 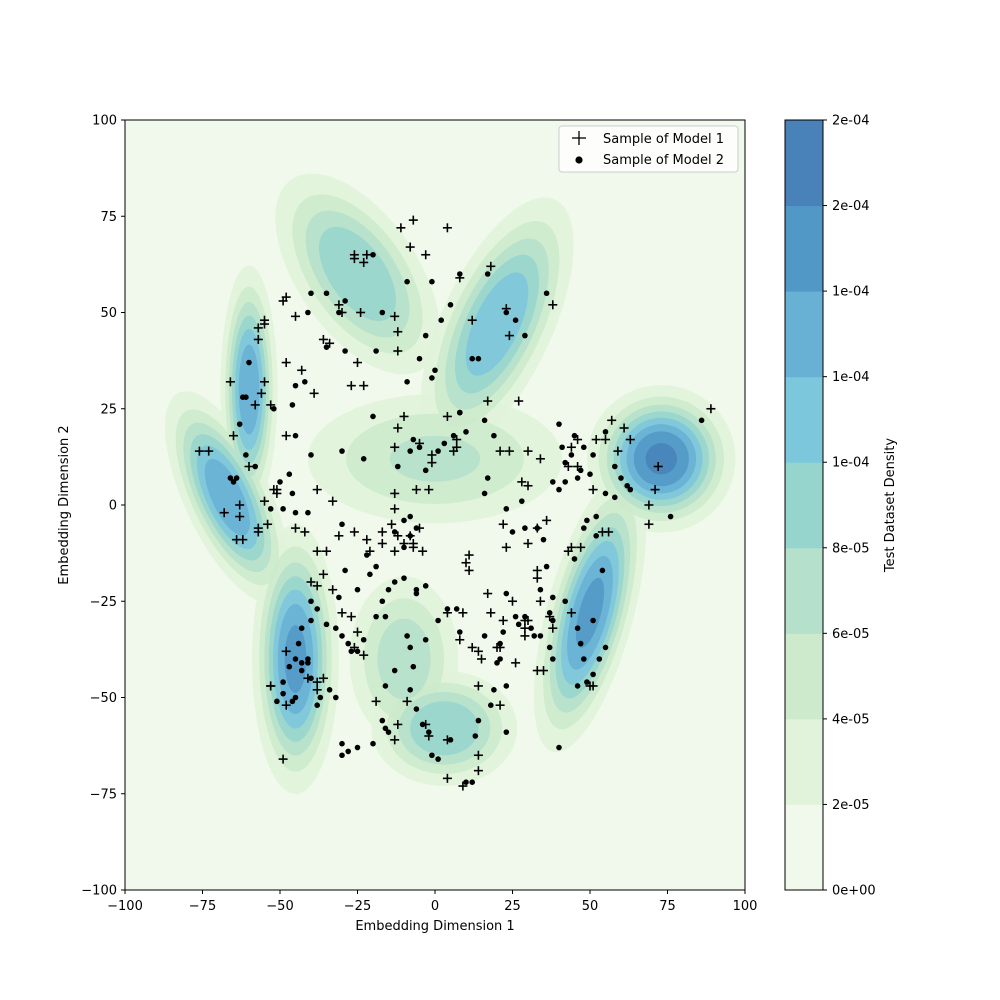 I want to click on colorbar-tick-label-6: 1e-04, so click(x=851, y=377).